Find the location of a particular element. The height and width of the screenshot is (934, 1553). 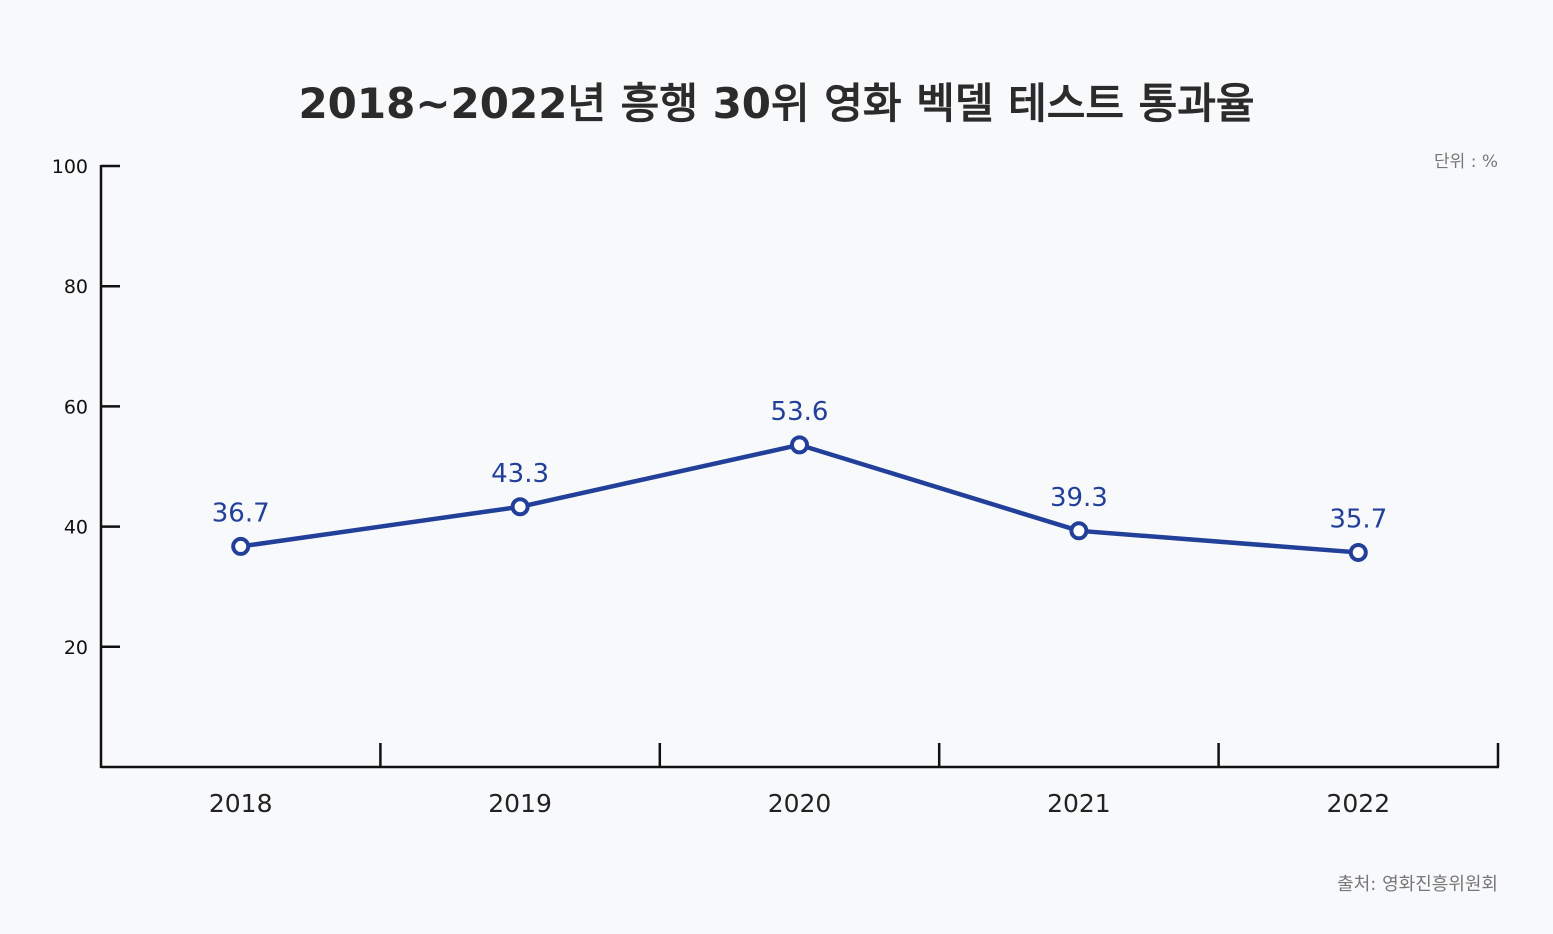

data-label: 43.3 is located at coordinates (520, 474).